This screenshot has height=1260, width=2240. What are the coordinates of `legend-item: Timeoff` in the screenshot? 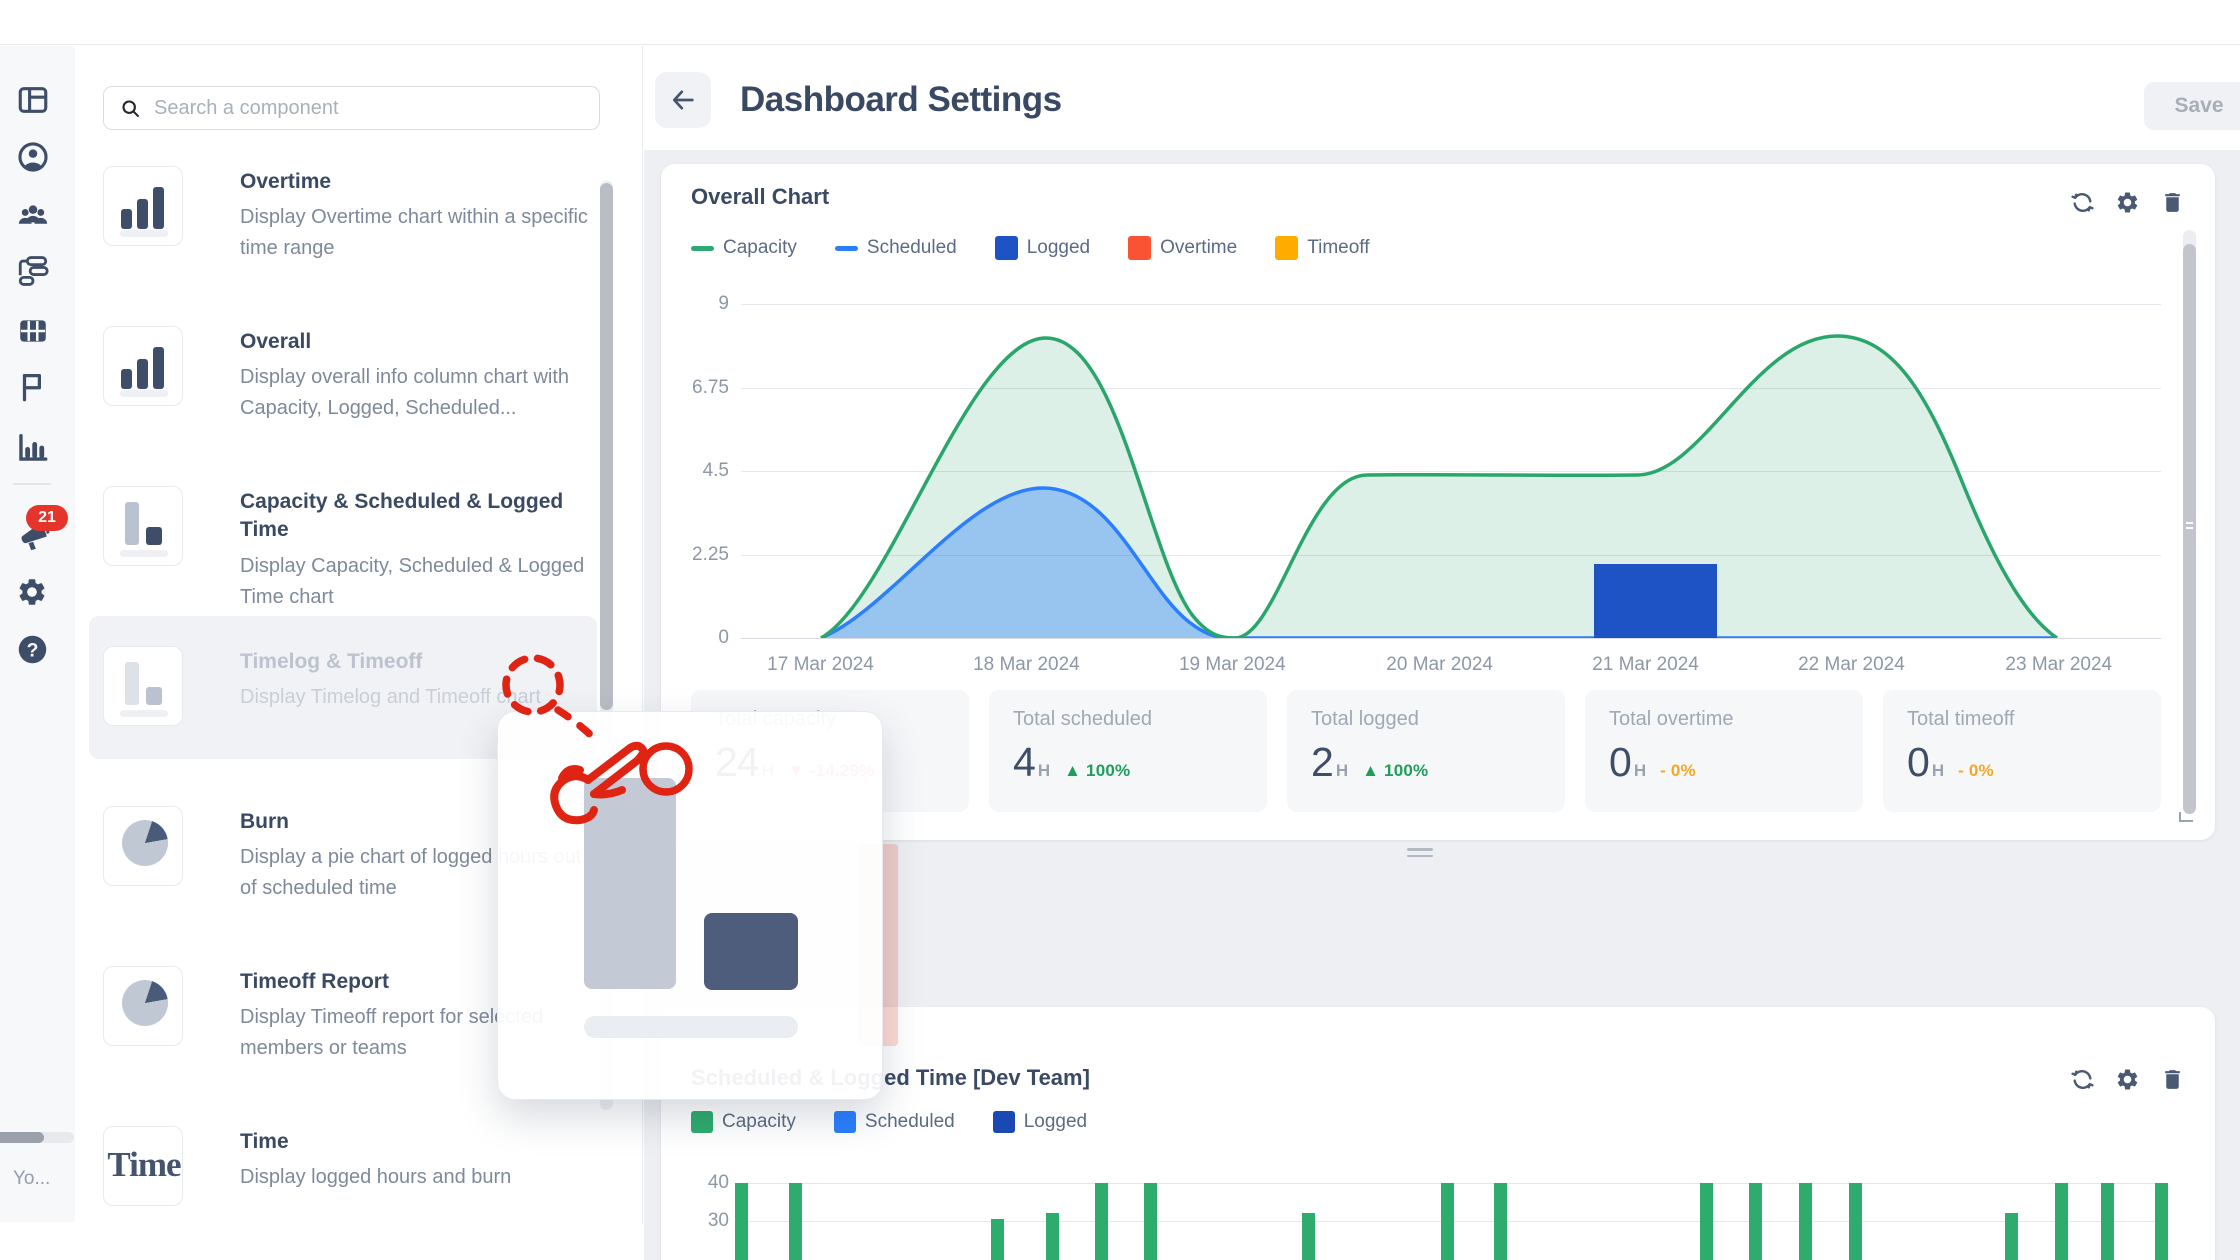 It's located at (1322, 248).